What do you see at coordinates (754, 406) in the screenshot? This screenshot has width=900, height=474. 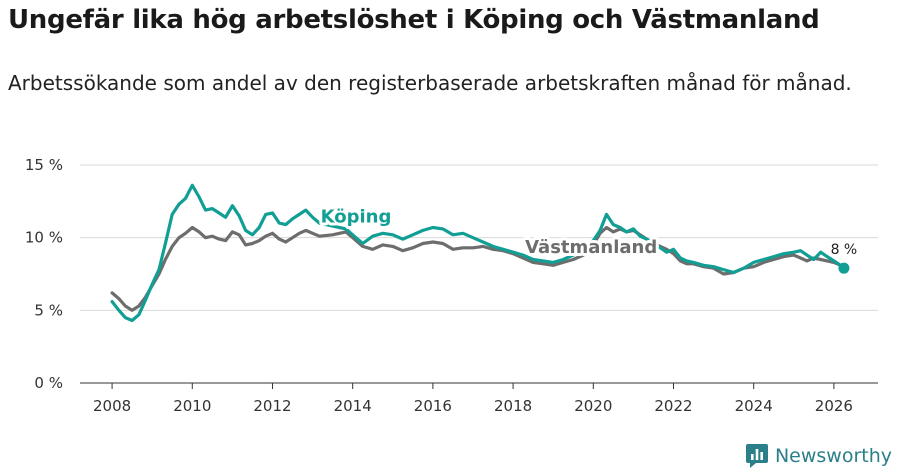 I see `x-tick-label: 2024` at bounding box center [754, 406].